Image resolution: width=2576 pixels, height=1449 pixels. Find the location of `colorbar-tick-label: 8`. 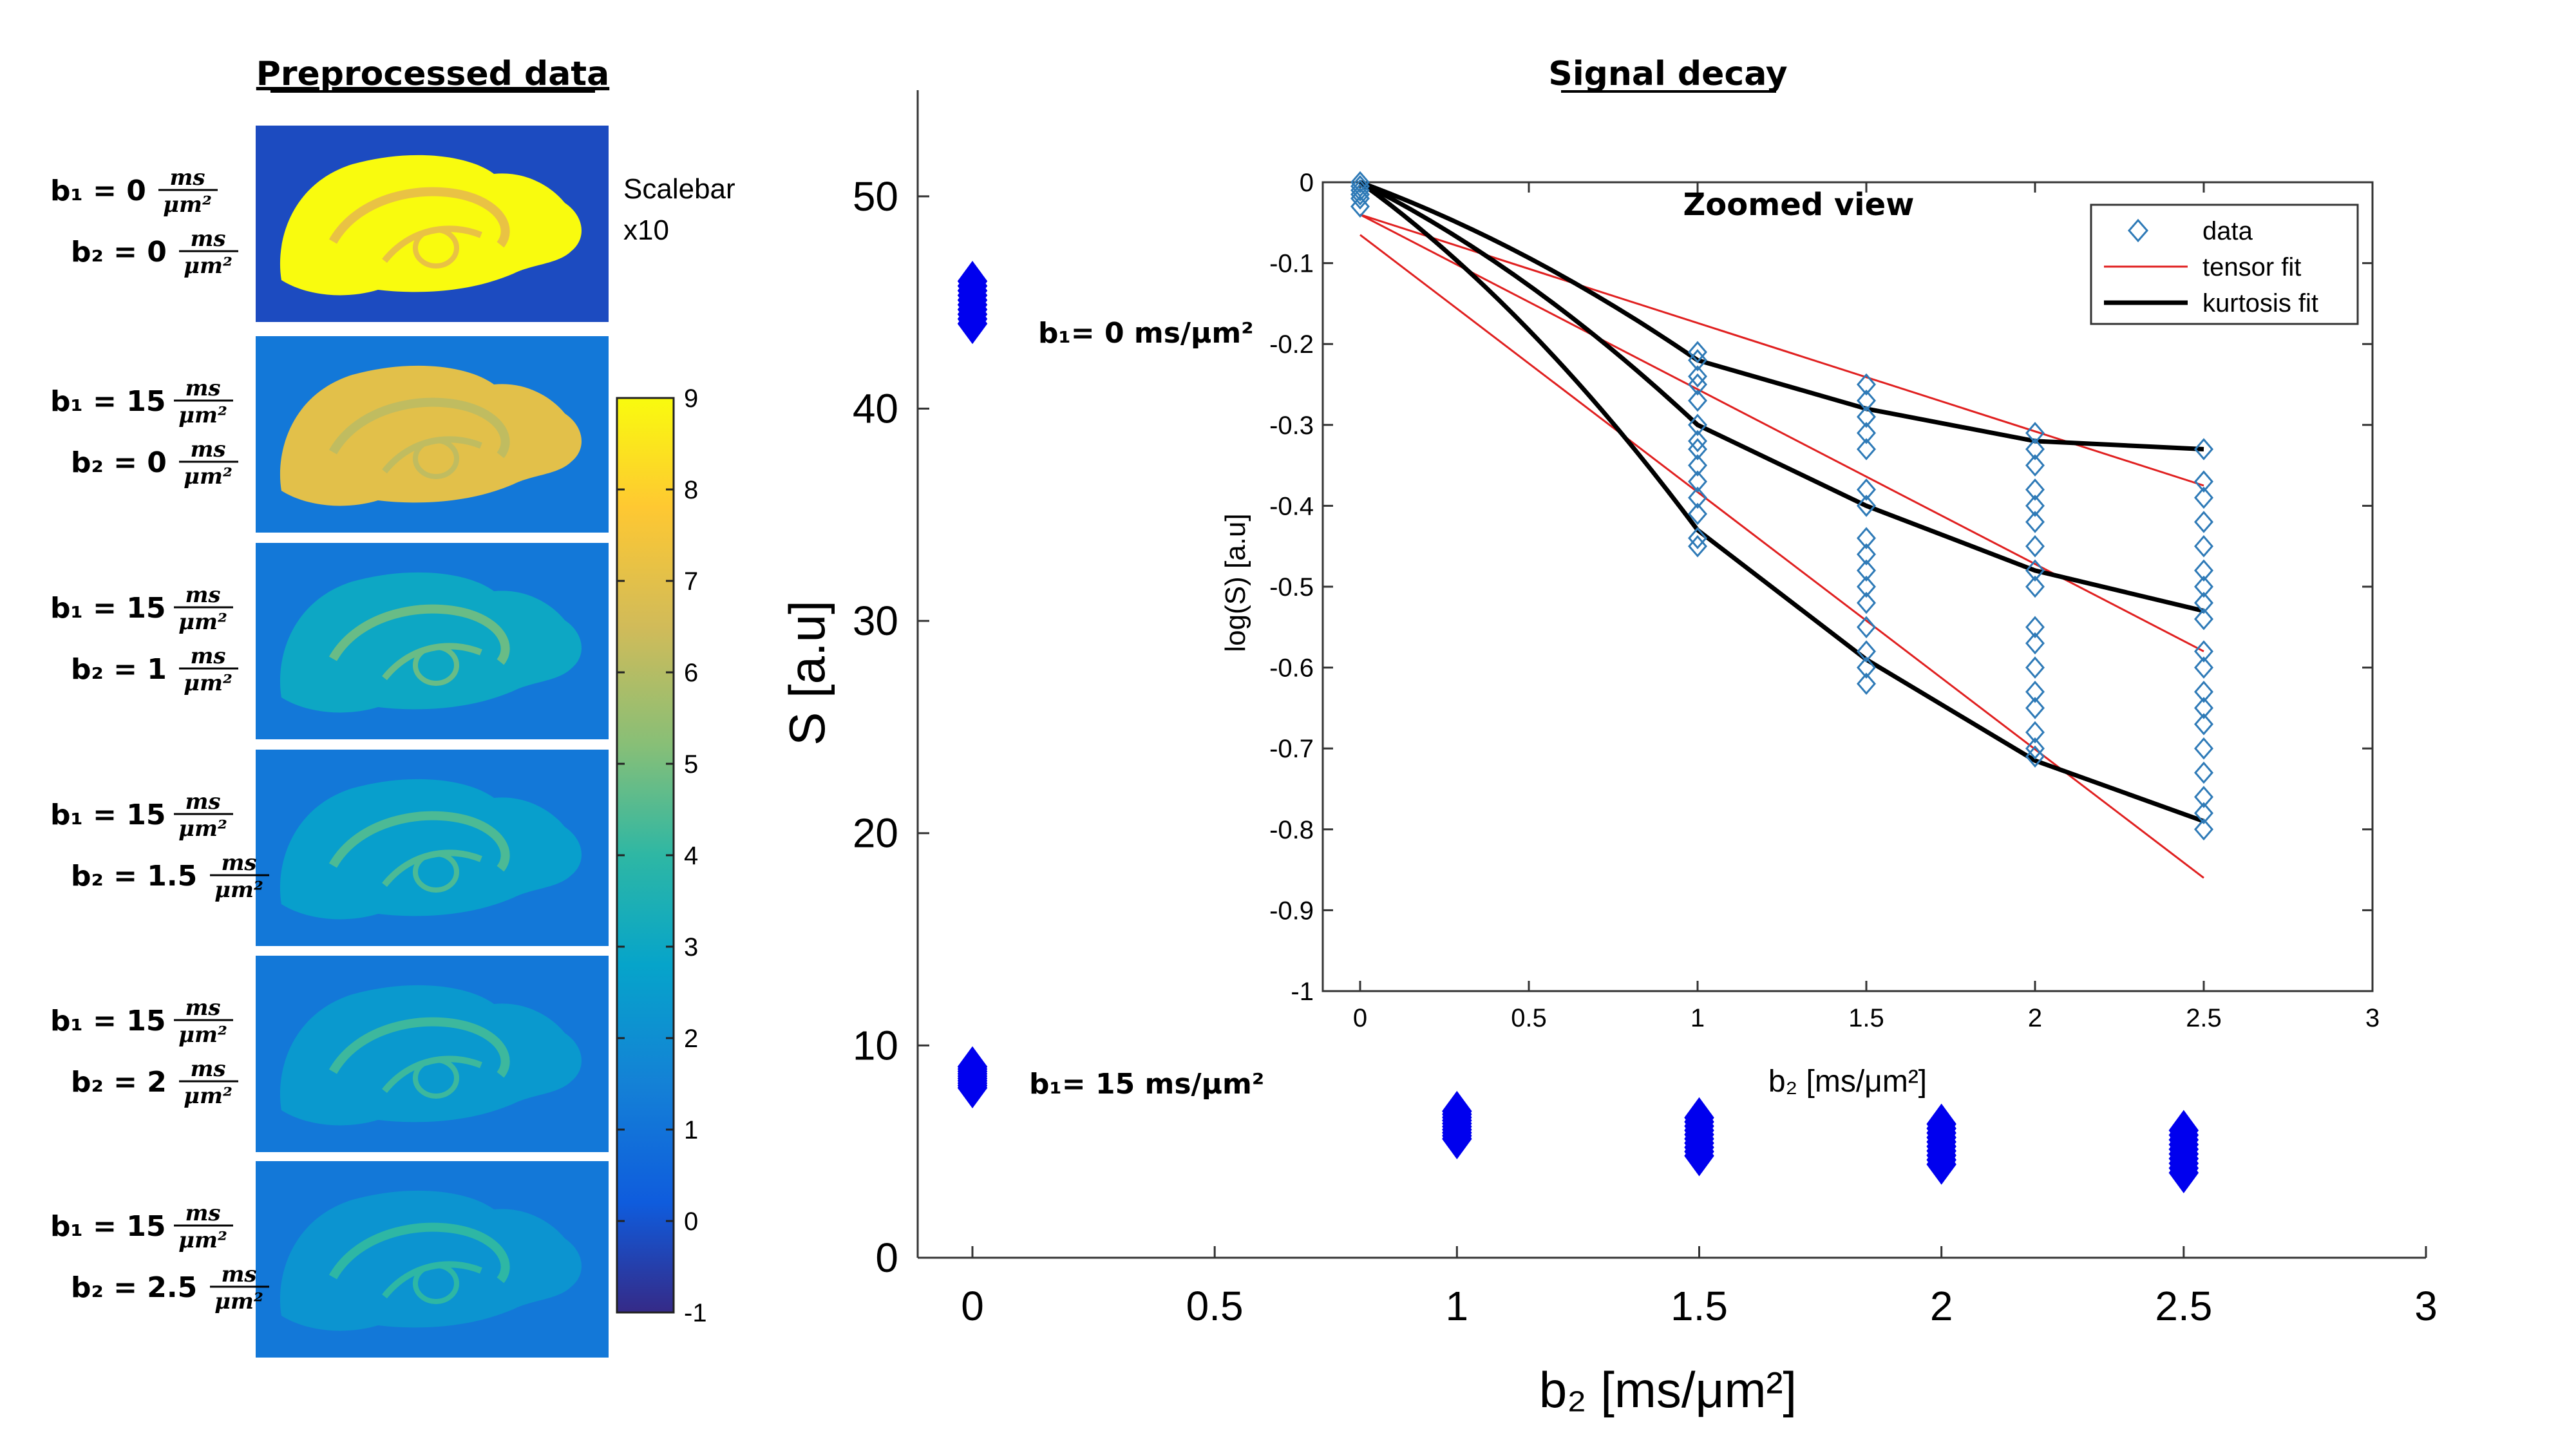

colorbar-tick-label: 8 is located at coordinates (691, 490).